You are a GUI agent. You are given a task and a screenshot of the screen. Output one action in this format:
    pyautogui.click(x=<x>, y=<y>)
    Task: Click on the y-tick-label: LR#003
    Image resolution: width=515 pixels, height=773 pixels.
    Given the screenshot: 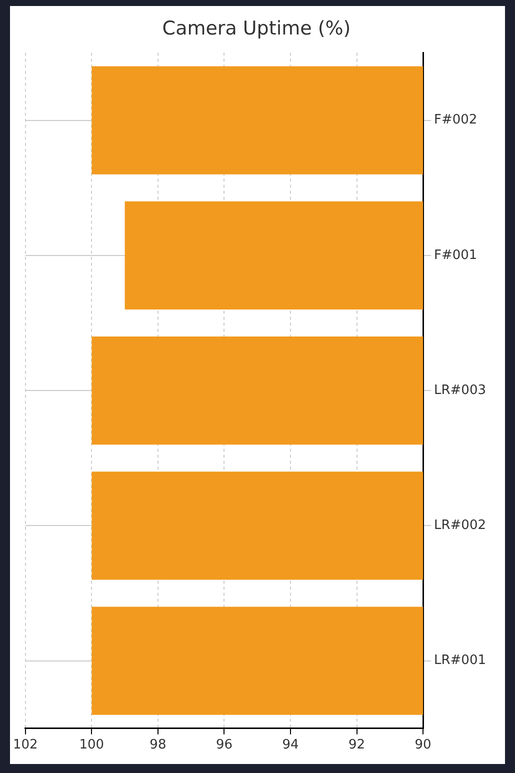 What is the action you would take?
    pyautogui.click(x=460, y=390)
    